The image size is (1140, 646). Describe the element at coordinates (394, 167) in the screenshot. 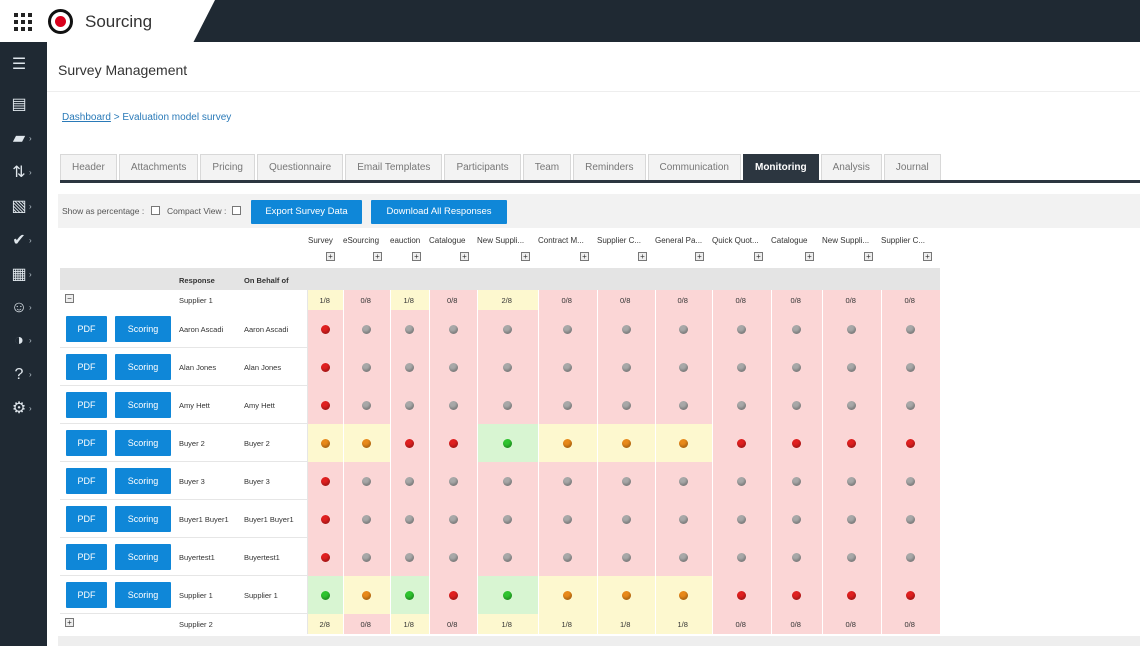

I see `tab-email-templates: Email Templates` at that location.